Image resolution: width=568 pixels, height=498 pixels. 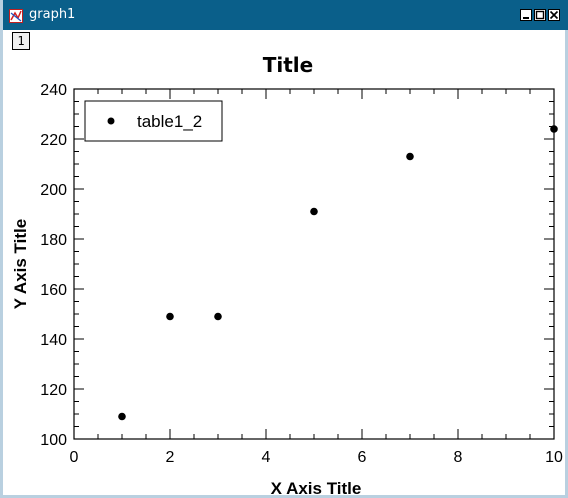 I want to click on x-tick-label: 0, so click(x=74, y=457).